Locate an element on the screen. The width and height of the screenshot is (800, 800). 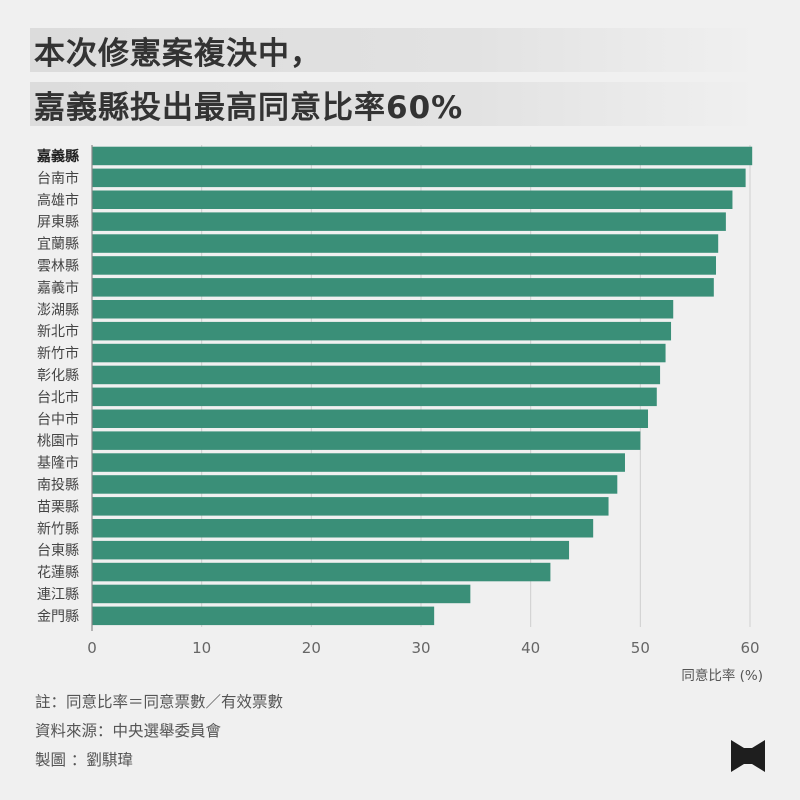
category-label: 基隆市 is located at coordinates (58, 463).